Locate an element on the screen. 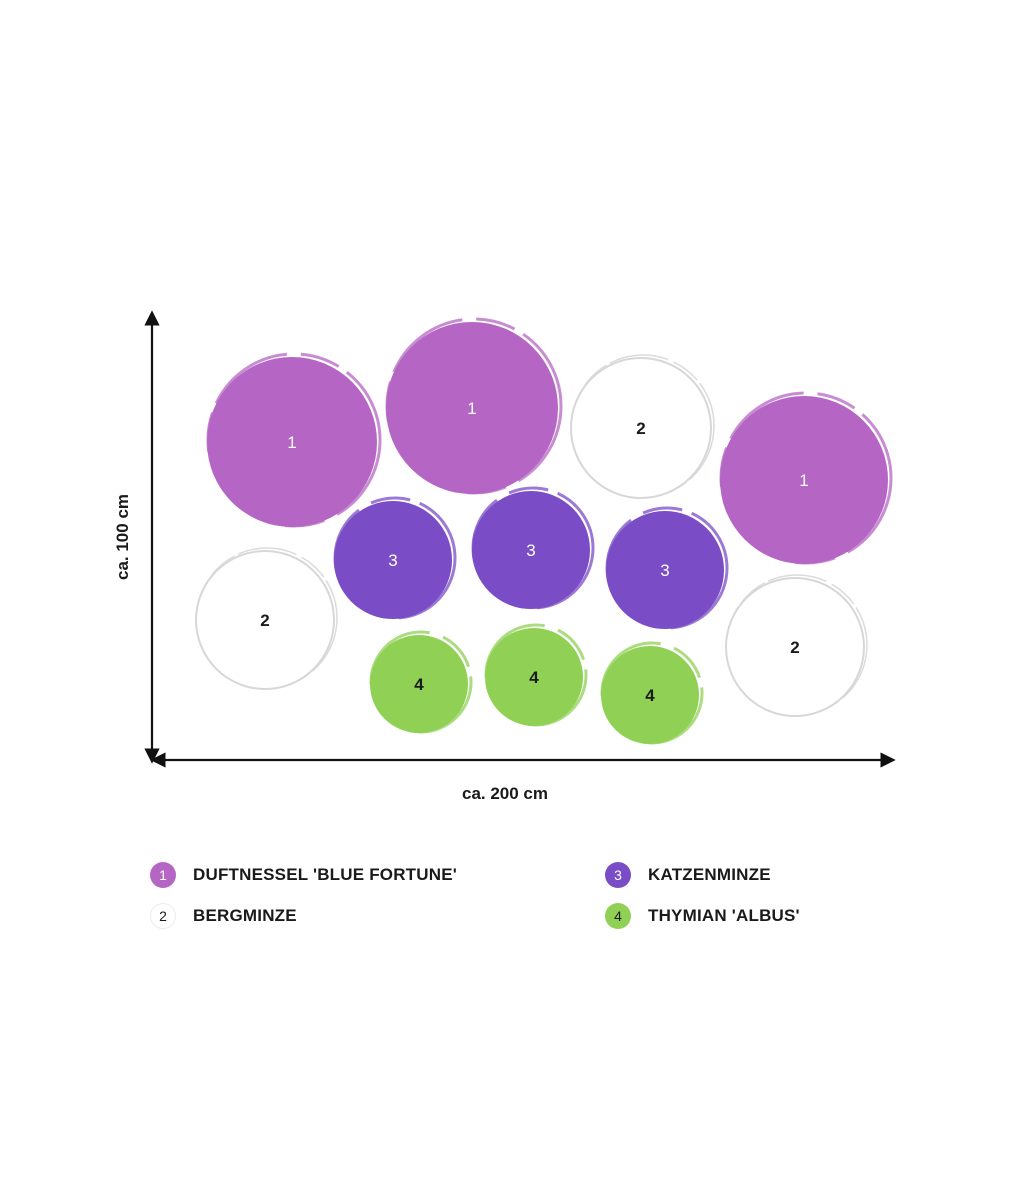 This screenshot has width=1029, height=1200. legend-dot-2: 2 is located at coordinates (163, 916).